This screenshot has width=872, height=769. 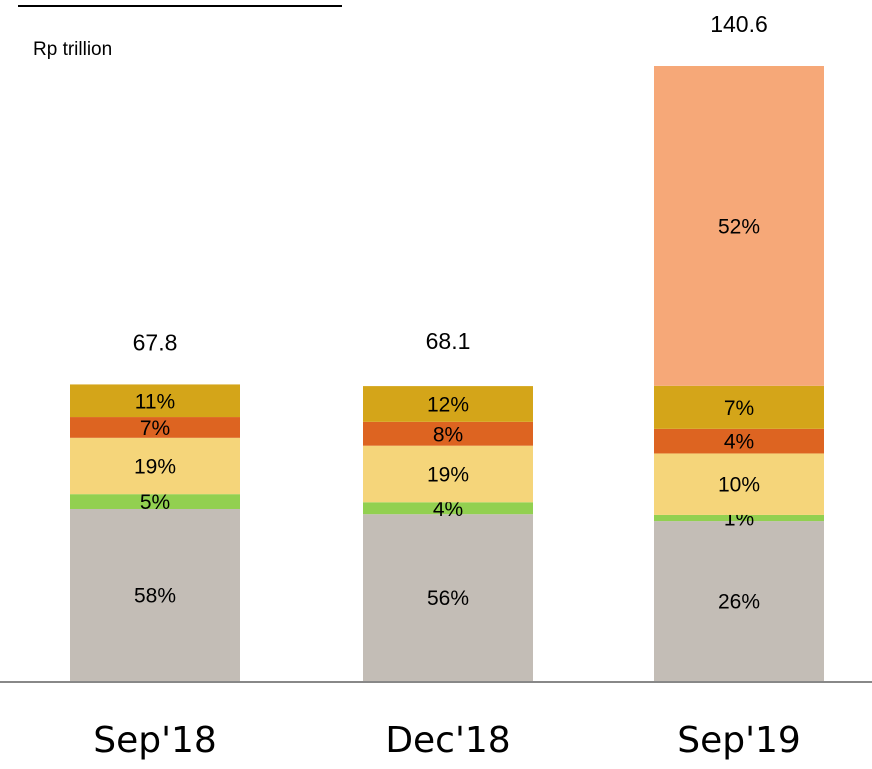 I want to click on segment-label: 5%, so click(x=155, y=502).